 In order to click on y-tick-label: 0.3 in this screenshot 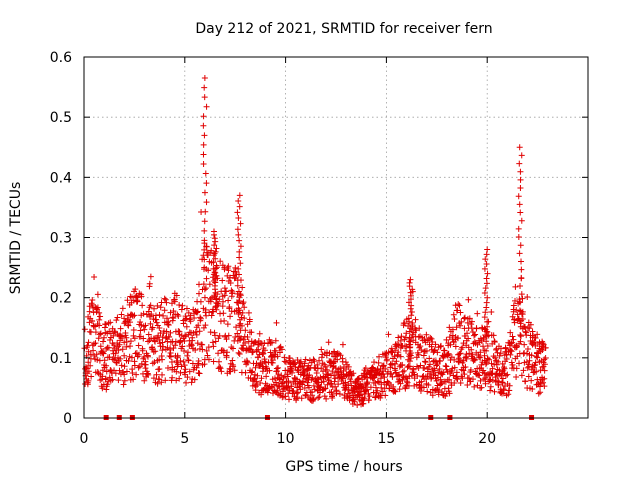, I will do `click(61, 239)`.